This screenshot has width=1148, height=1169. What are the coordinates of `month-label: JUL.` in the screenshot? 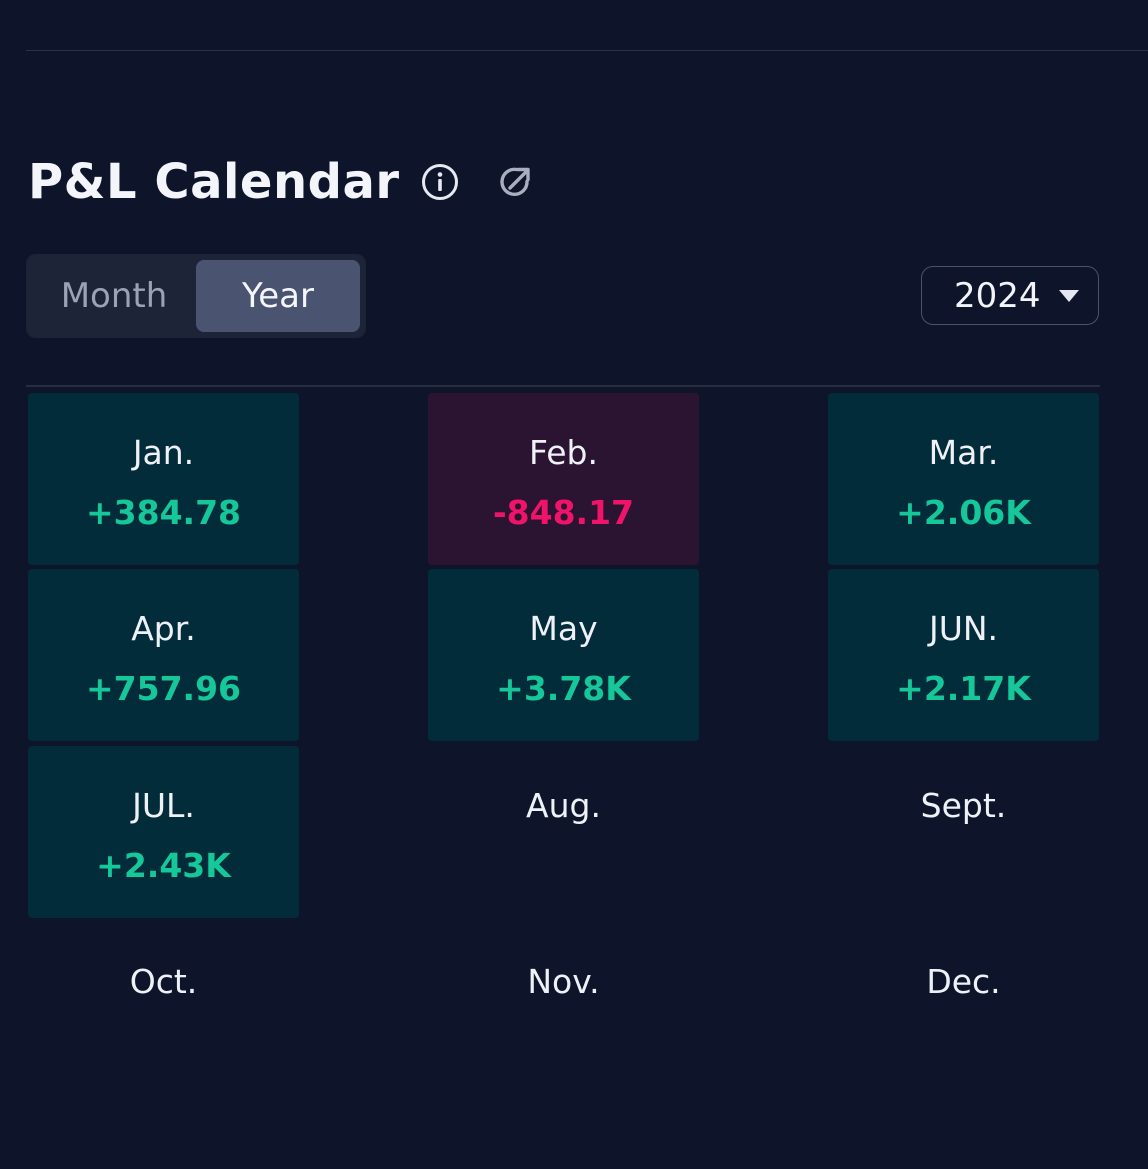 It's located at (163, 805).